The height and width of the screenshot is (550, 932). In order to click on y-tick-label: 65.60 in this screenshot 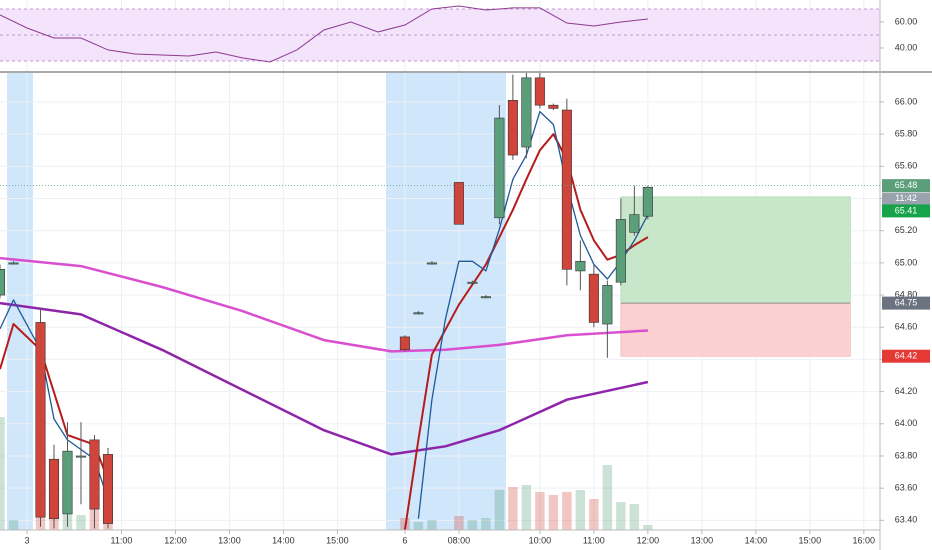, I will do `click(906, 166)`.